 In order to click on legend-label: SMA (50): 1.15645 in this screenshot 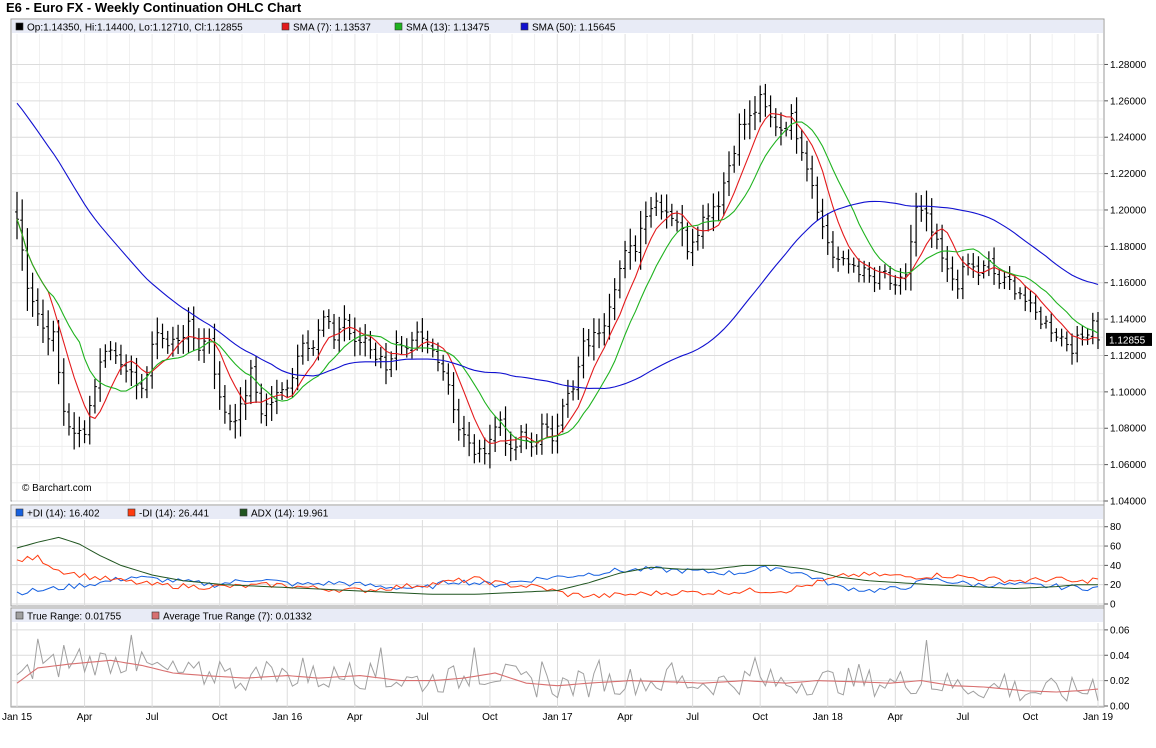, I will do `click(574, 28)`.